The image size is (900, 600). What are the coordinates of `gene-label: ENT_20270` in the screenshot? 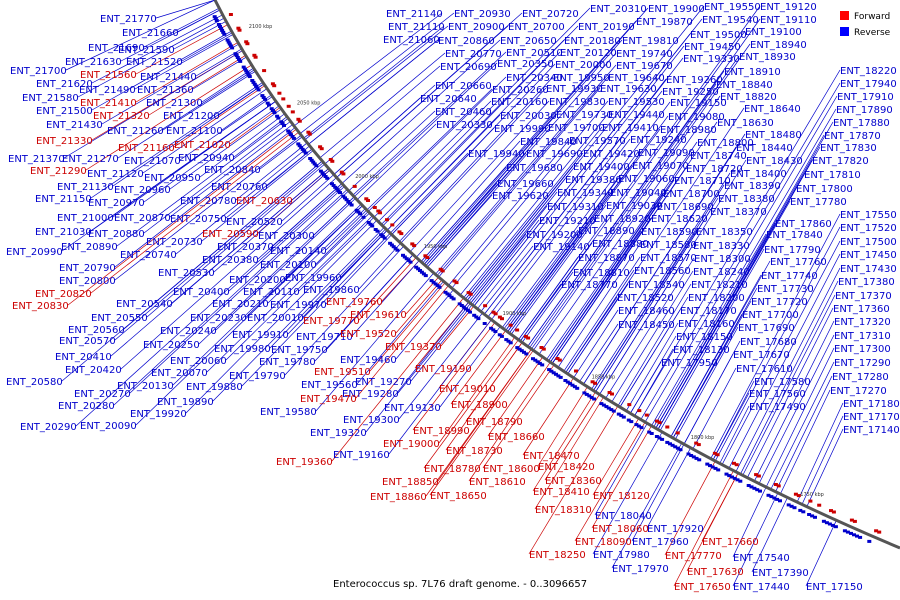 It's located at (102, 394).